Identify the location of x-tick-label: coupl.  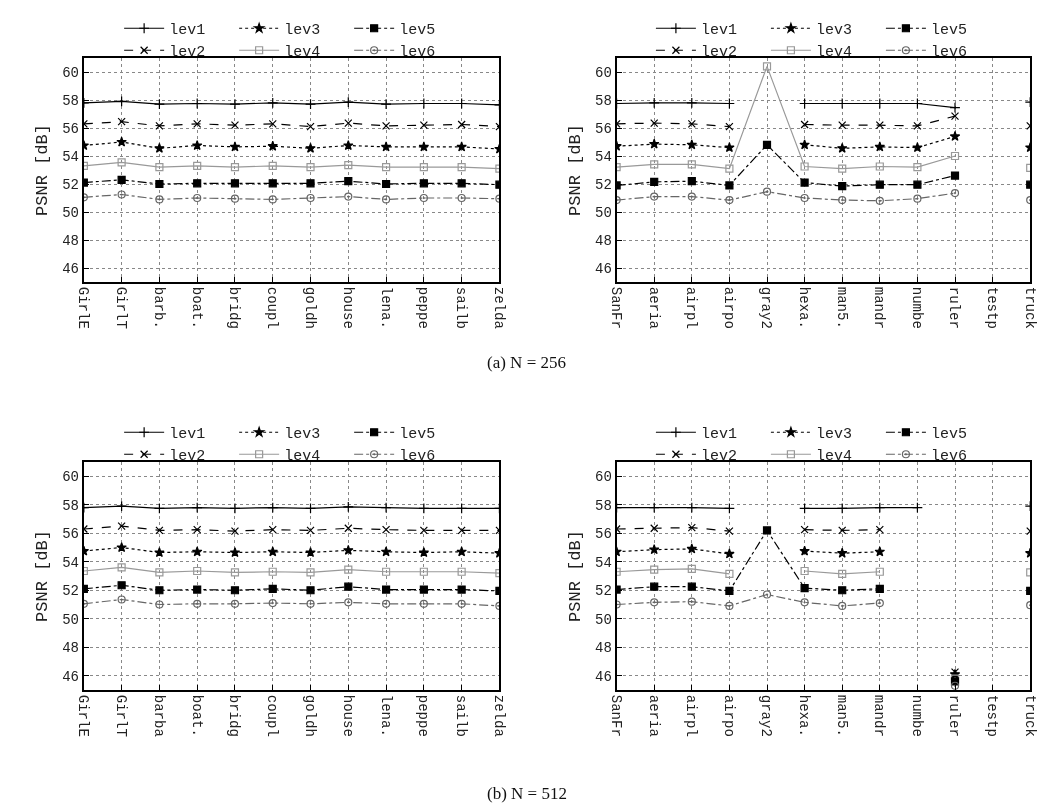
(272, 715).